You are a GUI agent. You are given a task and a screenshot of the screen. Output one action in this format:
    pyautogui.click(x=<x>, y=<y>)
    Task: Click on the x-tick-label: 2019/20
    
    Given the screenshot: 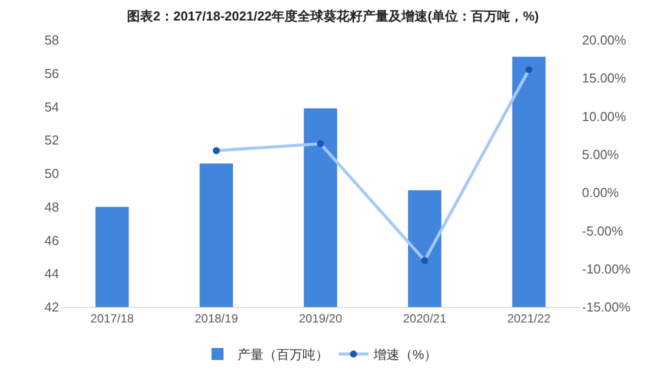 What is the action you would take?
    pyautogui.click(x=320, y=318)
    